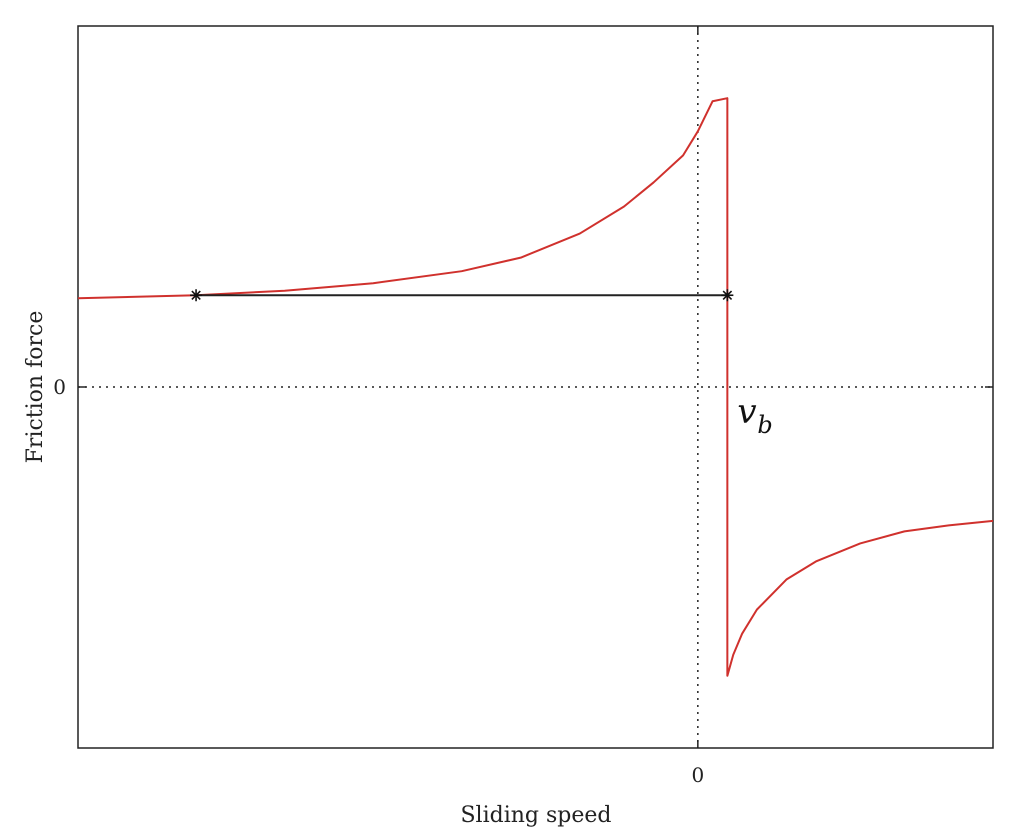  I want to click on y-axis-label: Friction force, so click(35, 387).